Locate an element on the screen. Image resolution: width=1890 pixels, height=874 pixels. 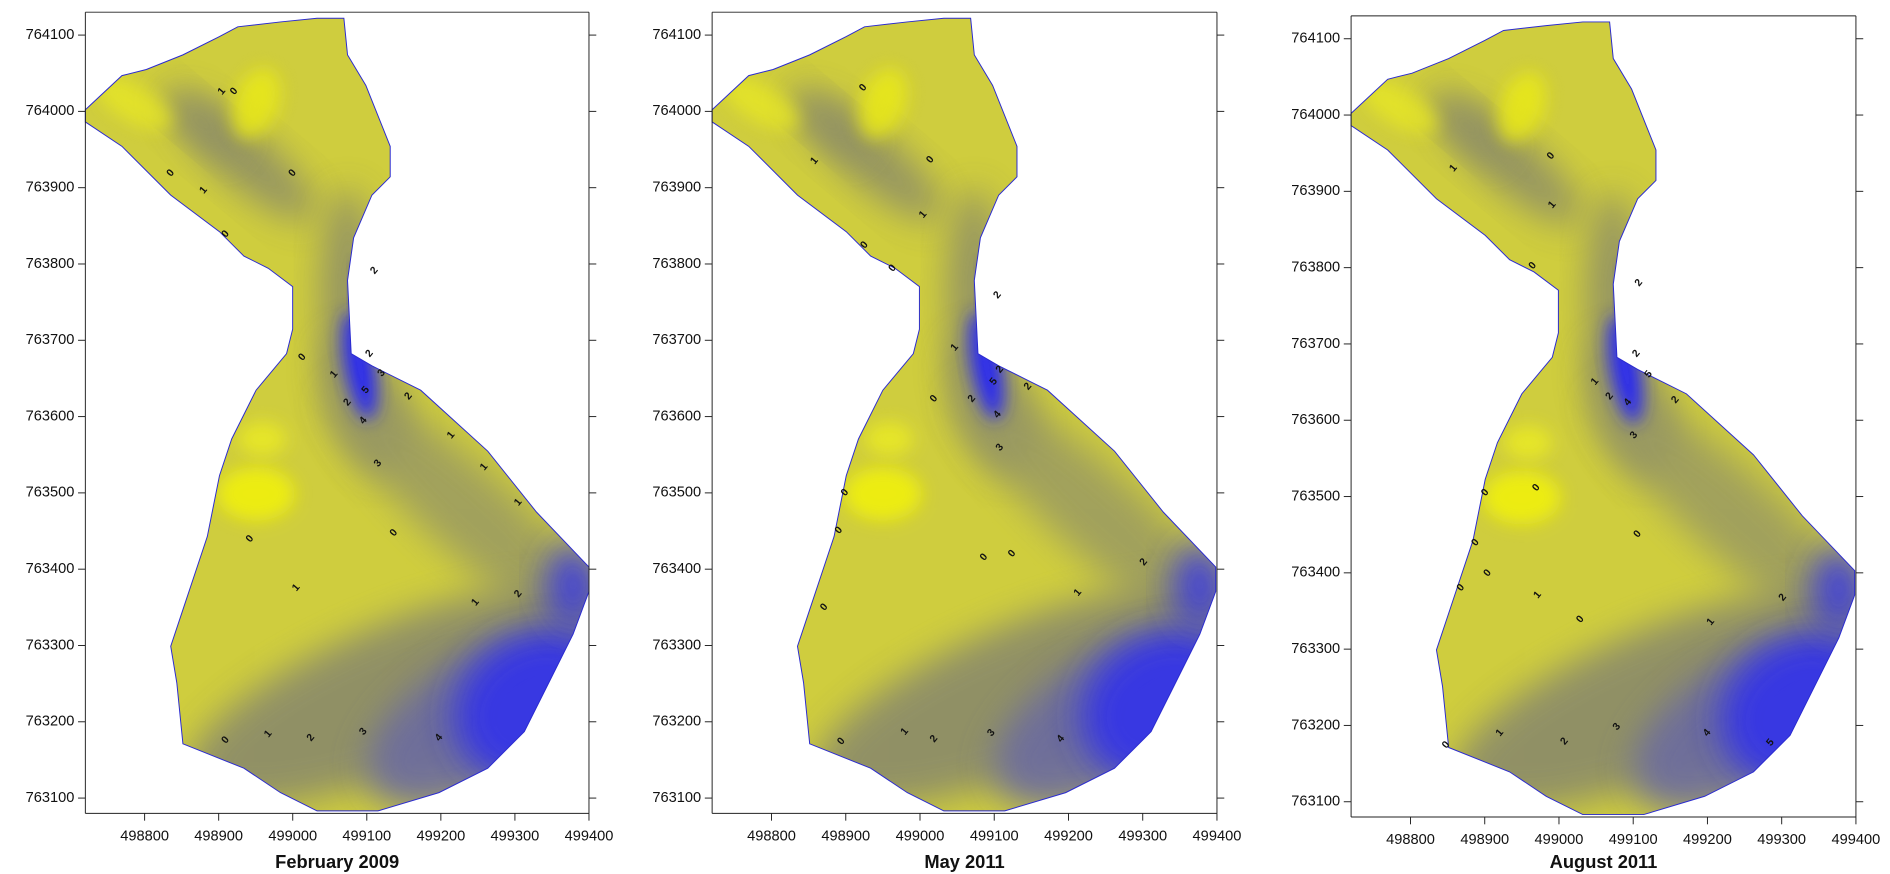
map-title: February 2009 is located at coordinates (337, 861).